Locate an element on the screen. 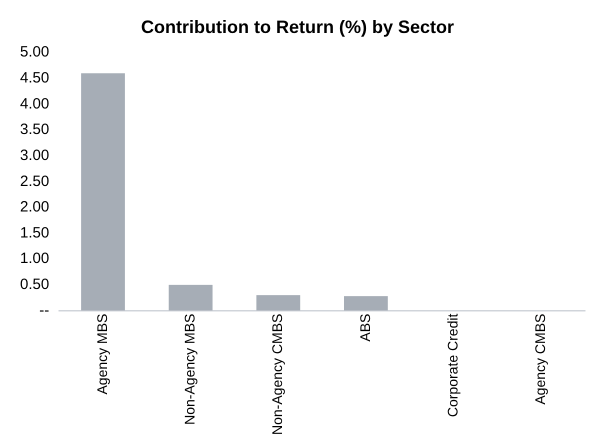 This screenshot has height=440, width=605. y-tick-label: 3.00 is located at coordinates (35, 155).